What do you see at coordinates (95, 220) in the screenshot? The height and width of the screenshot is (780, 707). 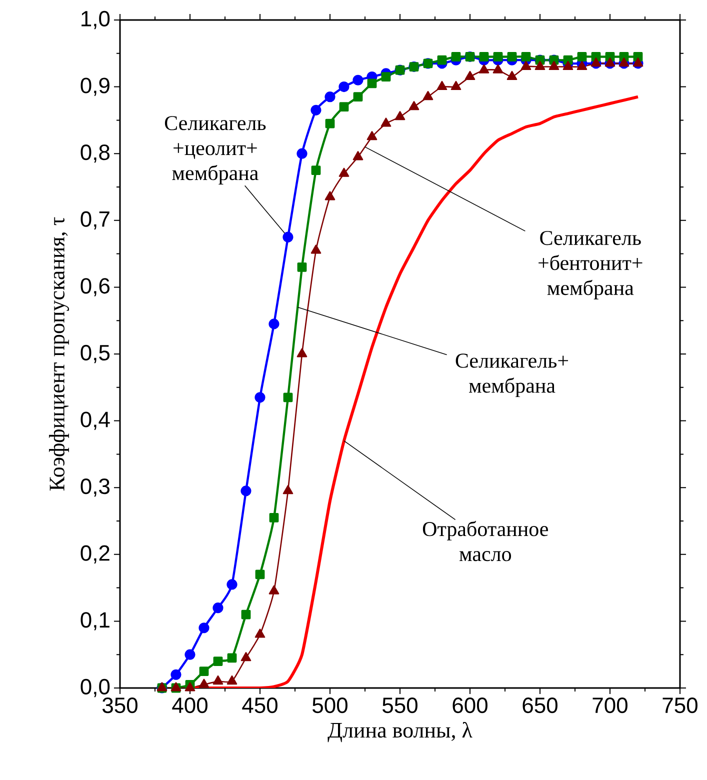 I see `y-tick-label: 0,7` at bounding box center [95, 220].